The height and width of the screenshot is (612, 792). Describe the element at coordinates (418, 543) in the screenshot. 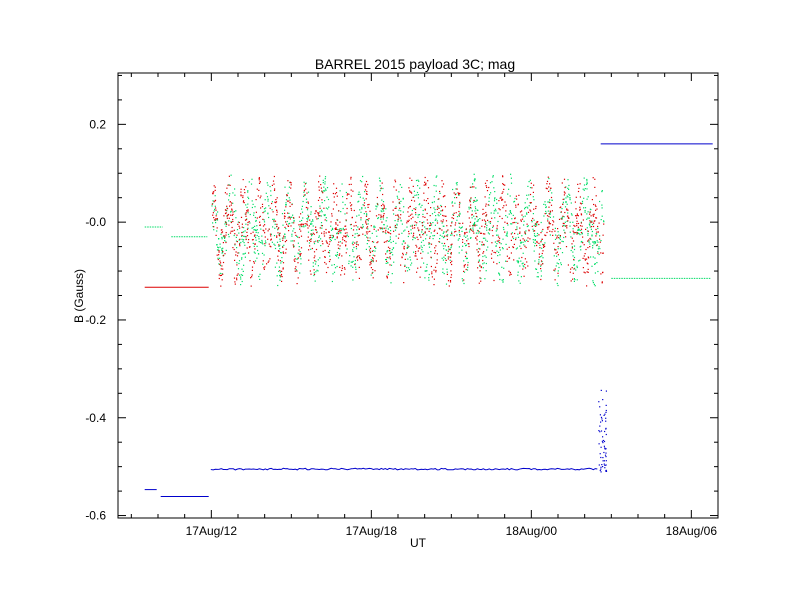

I see `x-axis-label: UT` at that location.